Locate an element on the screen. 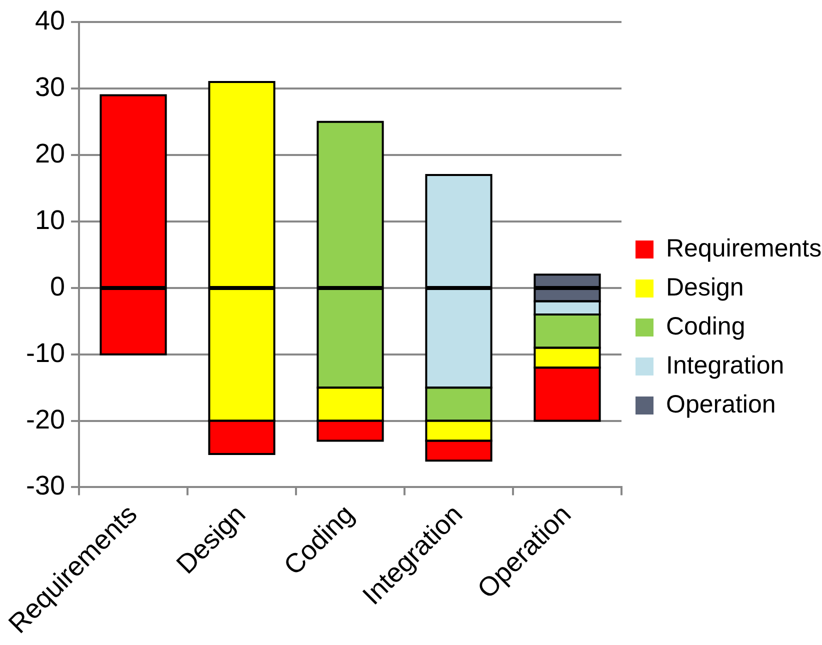 This screenshot has height=645, width=822. y-tick-label: -20 is located at coordinates (46, 419).